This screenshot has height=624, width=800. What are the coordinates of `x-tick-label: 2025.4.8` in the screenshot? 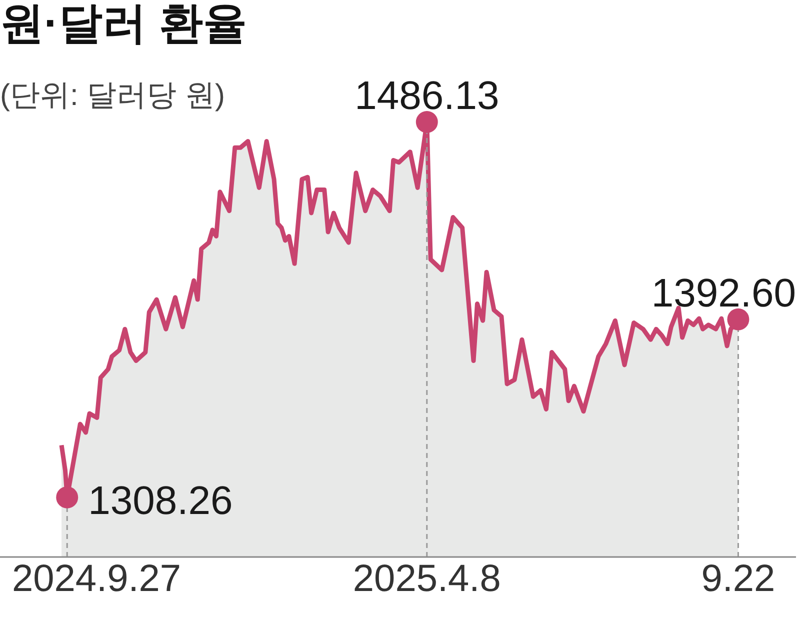 It's located at (426, 579).